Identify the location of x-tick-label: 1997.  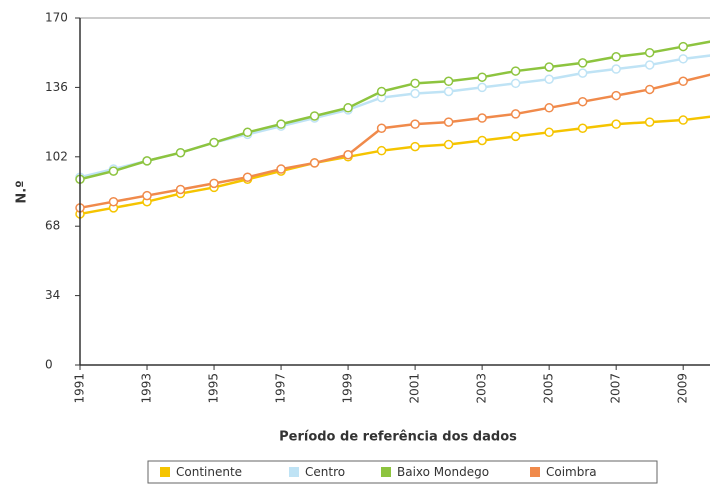
(281, 388).